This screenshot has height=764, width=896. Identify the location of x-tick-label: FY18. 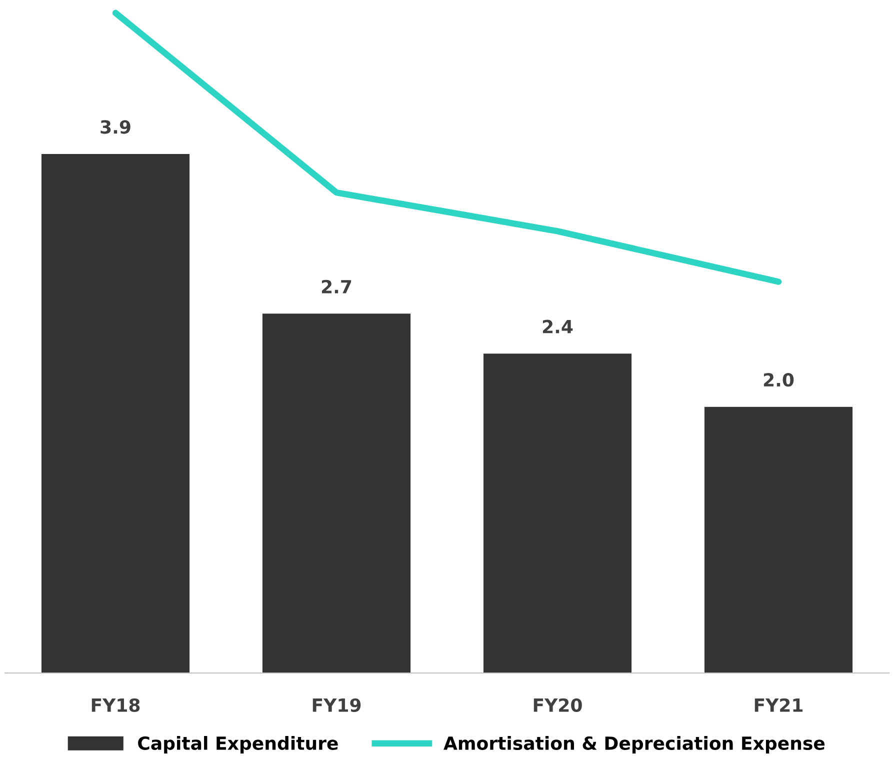
(116, 705).